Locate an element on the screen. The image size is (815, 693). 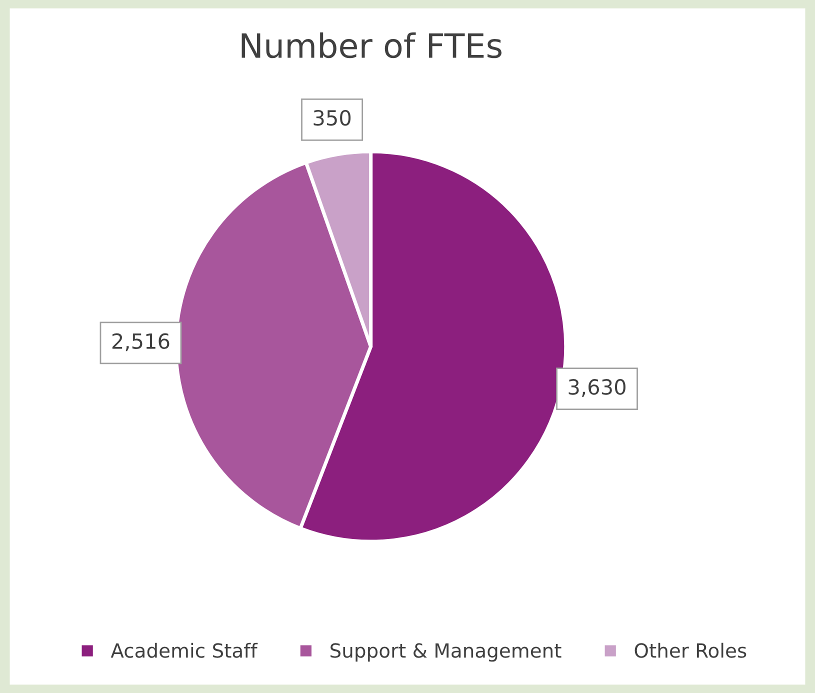
data-label: 350 is located at coordinates (332, 118).